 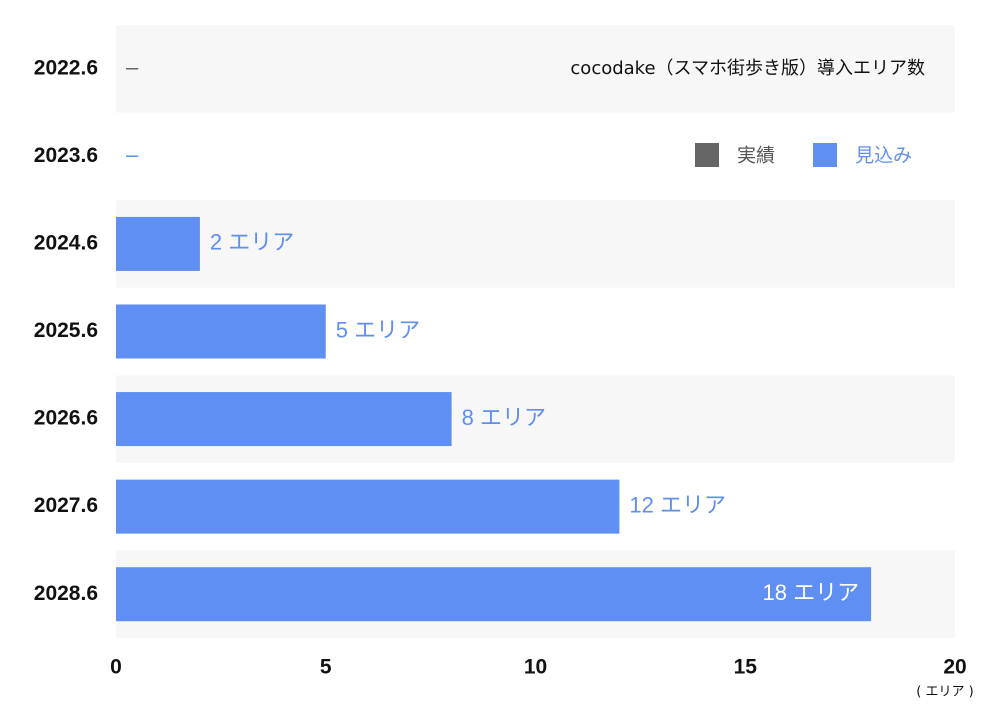 I want to click on y-tick-label: 2026.6, so click(x=66, y=418).